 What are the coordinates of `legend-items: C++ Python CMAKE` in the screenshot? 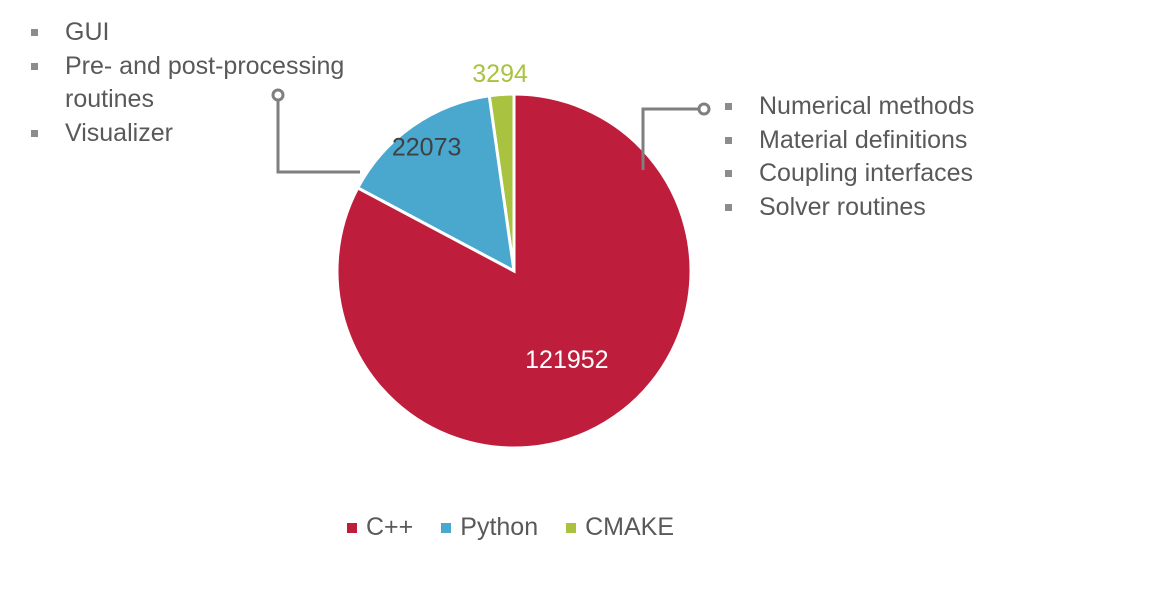 It's located at (524, 527).